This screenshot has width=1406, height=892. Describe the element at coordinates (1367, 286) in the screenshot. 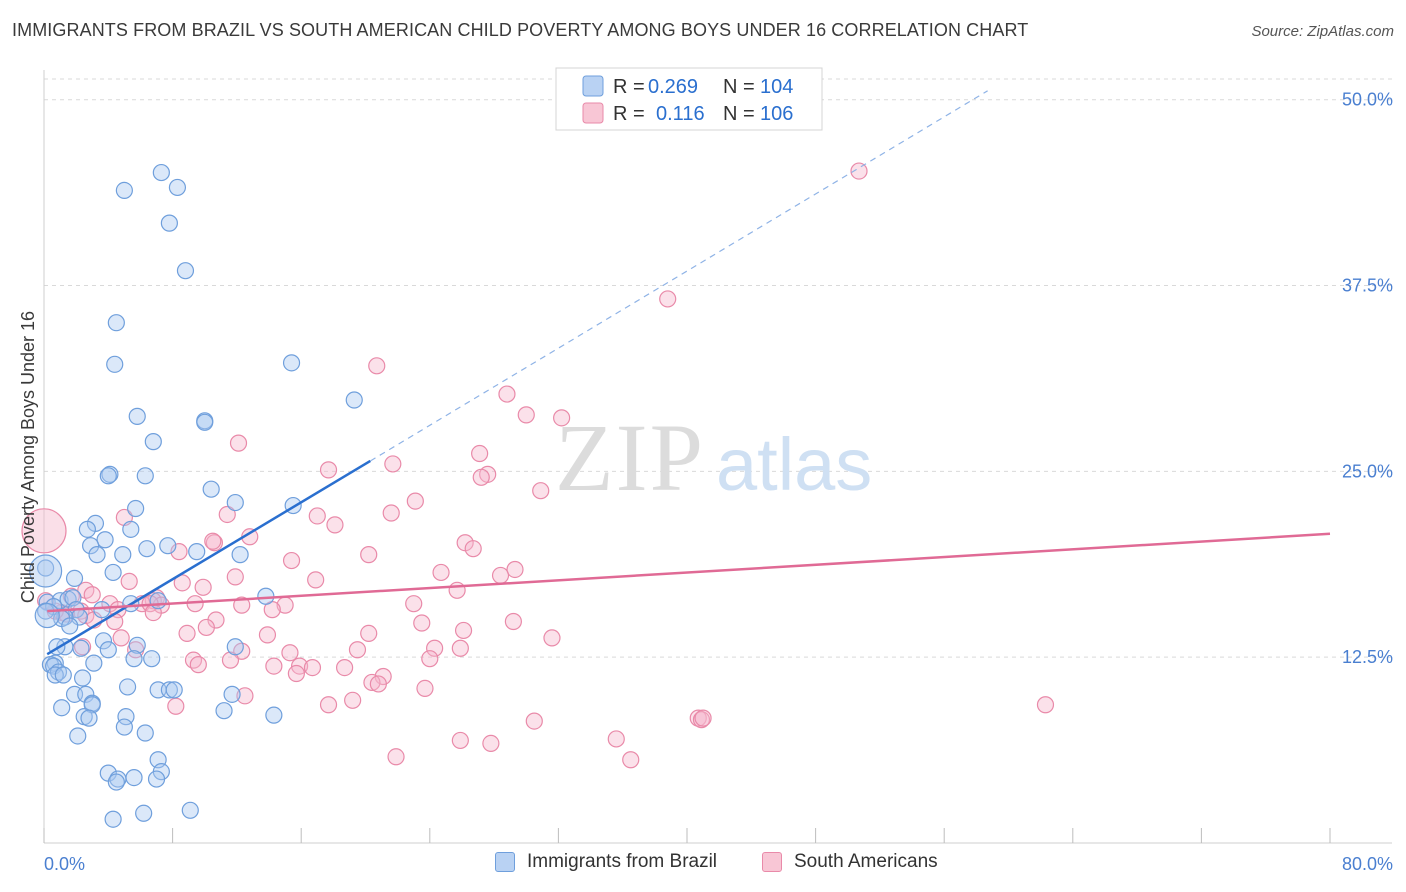

I see `y-tick-label: 37.5%` at that location.